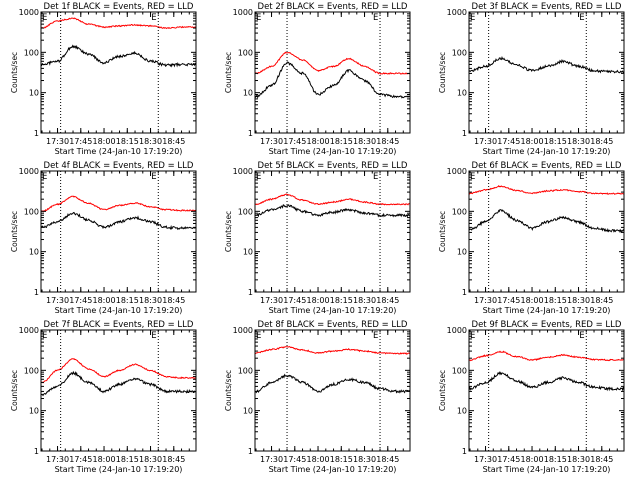 The height and width of the screenshot is (480, 640). Describe the element at coordinates (547, 325) in the screenshot. I see `panel-title: Det 9f BLACK = Events, RED = LLD` at that location.